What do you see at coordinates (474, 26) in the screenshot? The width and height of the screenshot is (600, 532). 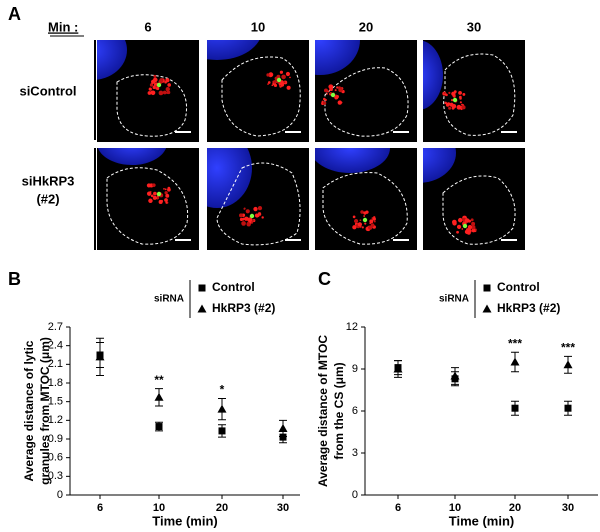 I see `column-label: 30` at bounding box center [474, 26].